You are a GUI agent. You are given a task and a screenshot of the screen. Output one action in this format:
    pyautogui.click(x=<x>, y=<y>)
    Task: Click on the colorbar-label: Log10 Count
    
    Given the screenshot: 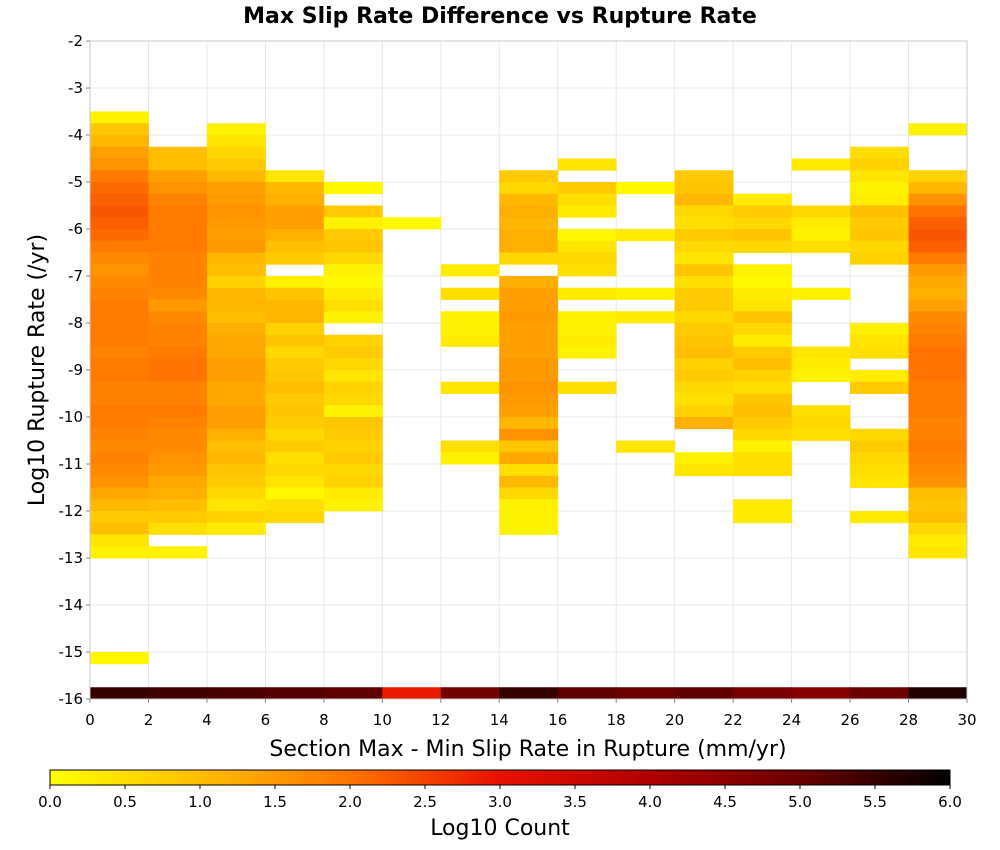 What is the action you would take?
    pyautogui.click(x=500, y=828)
    